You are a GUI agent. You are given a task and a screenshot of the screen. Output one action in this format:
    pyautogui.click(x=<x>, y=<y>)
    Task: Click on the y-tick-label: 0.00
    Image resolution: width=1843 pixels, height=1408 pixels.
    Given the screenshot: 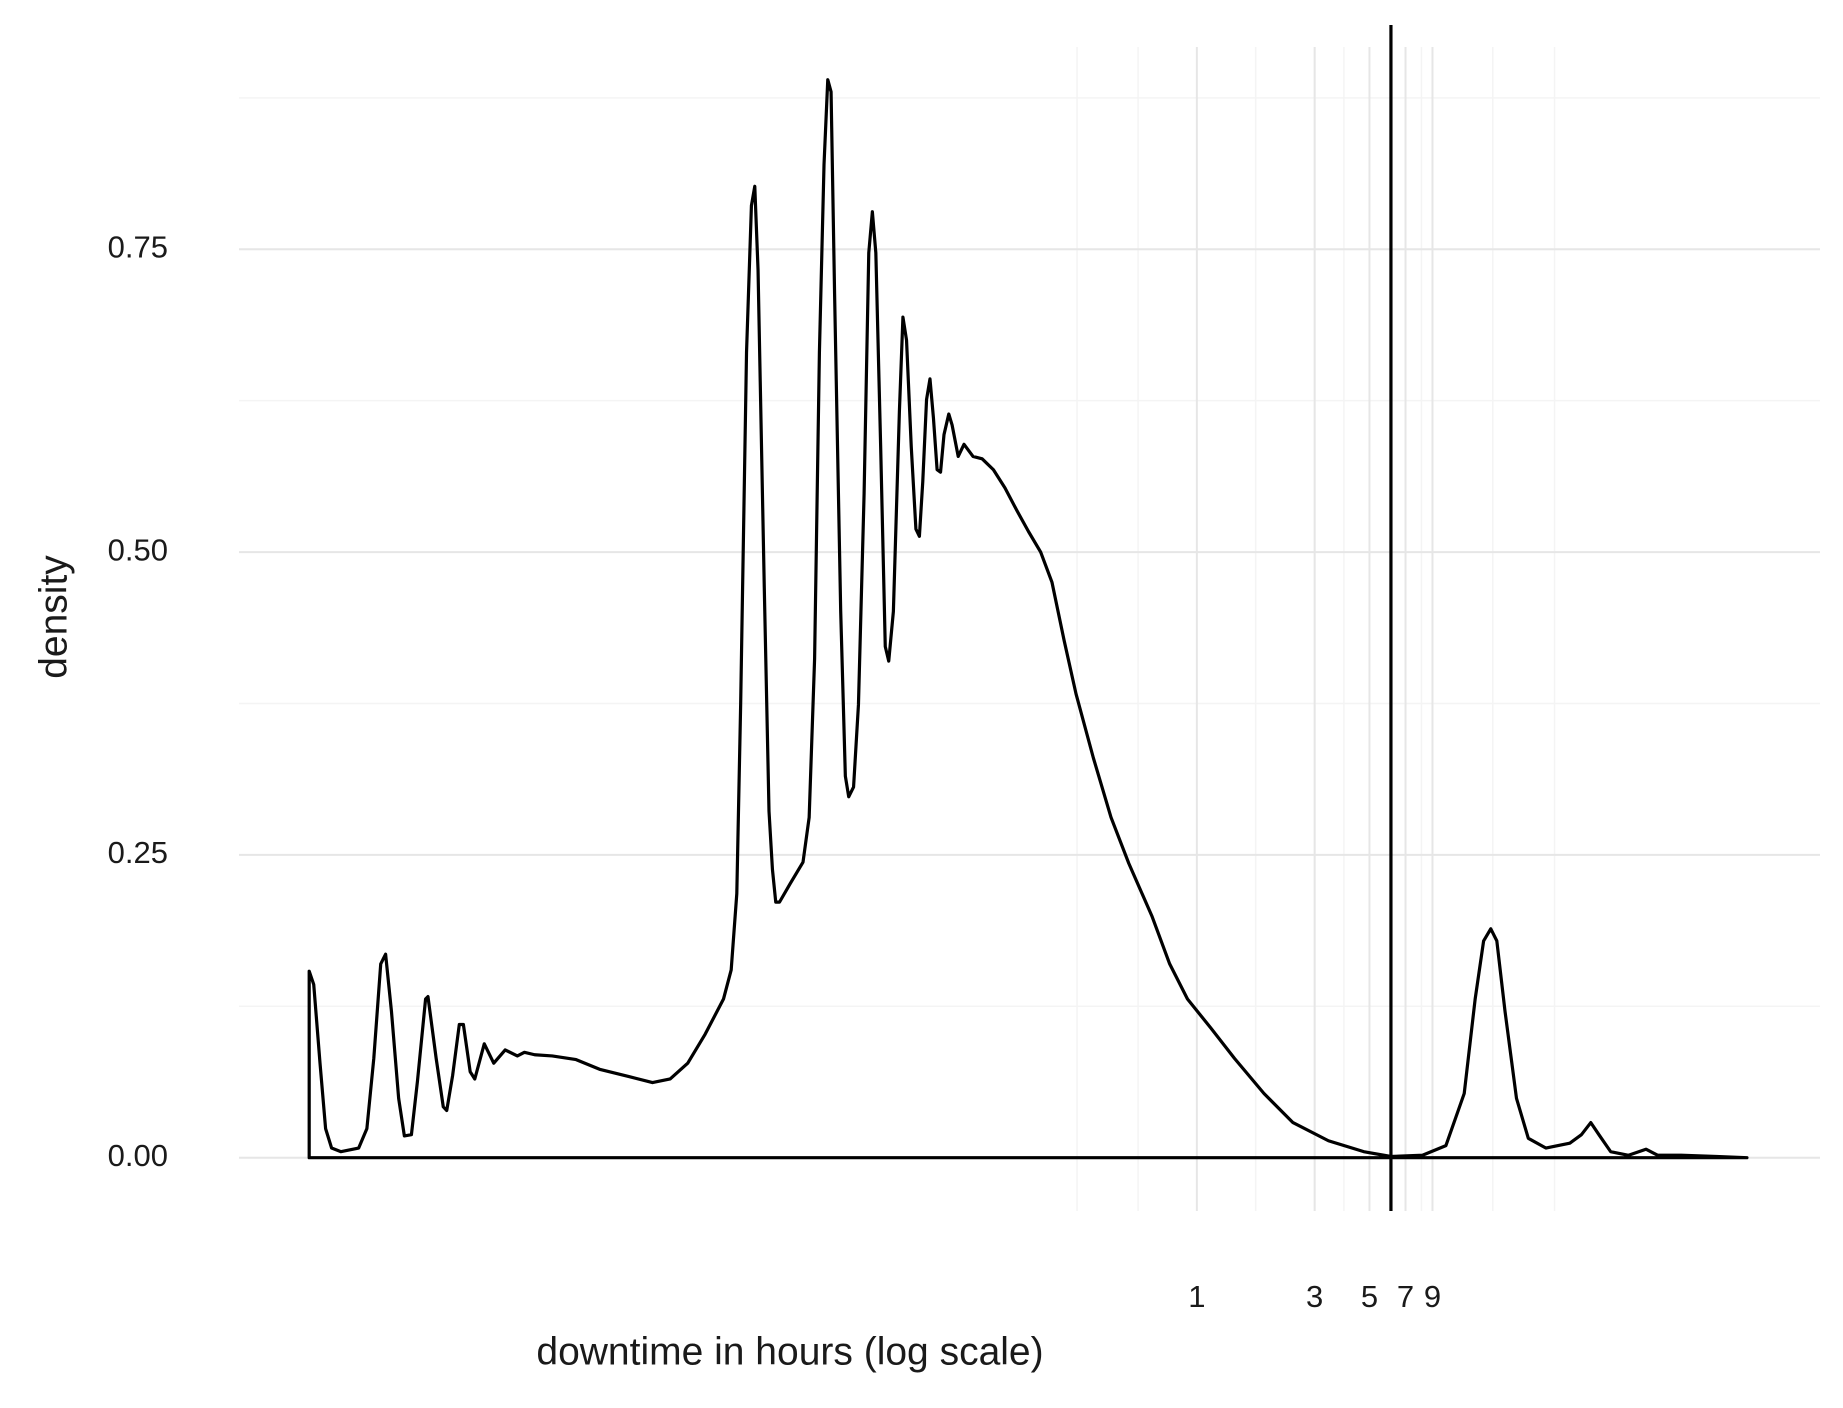 What is the action you would take?
    pyautogui.click(x=138, y=1155)
    